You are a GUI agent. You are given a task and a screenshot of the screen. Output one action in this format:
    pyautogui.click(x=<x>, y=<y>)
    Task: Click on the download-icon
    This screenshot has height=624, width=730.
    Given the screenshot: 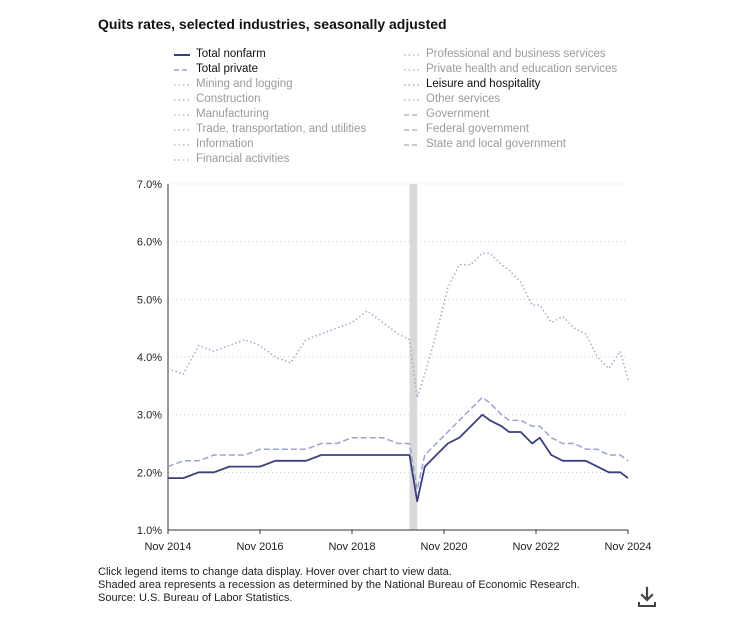 What is the action you would take?
    pyautogui.click(x=647, y=596)
    